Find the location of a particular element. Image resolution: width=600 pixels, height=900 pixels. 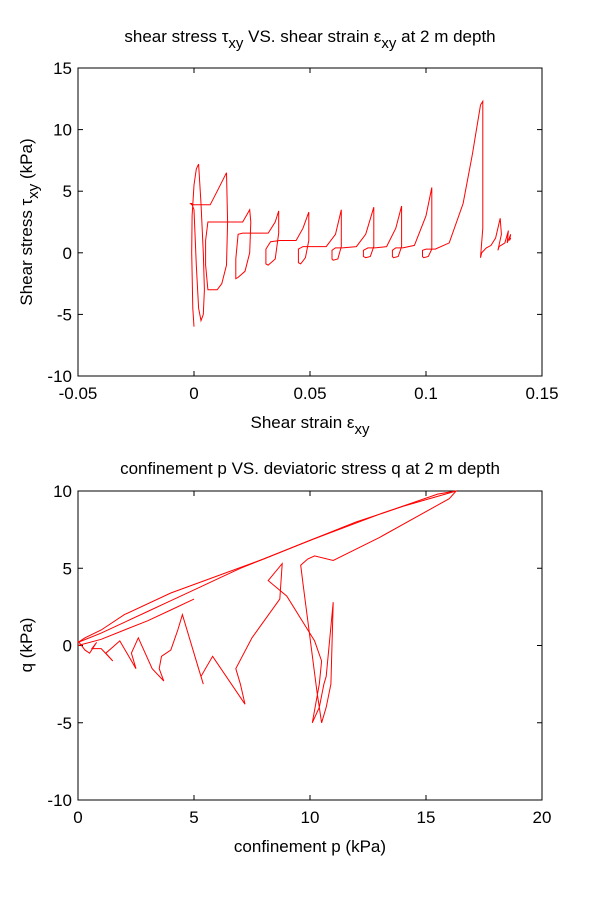

x-tick-label: 0.1 is located at coordinates (426, 393).